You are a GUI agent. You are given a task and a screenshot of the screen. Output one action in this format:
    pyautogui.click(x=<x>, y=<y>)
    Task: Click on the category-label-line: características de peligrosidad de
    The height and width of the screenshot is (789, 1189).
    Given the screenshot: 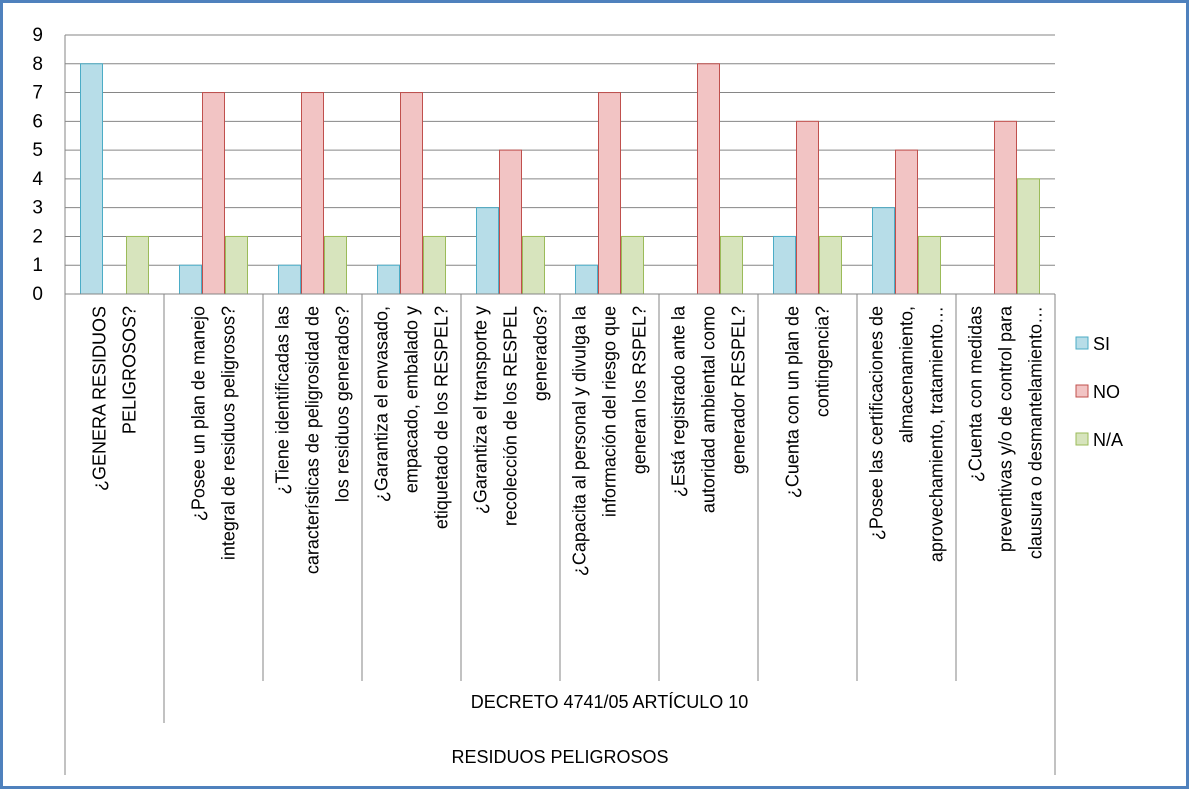 What is the action you would take?
    pyautogui.click(x=313, y=440)
    